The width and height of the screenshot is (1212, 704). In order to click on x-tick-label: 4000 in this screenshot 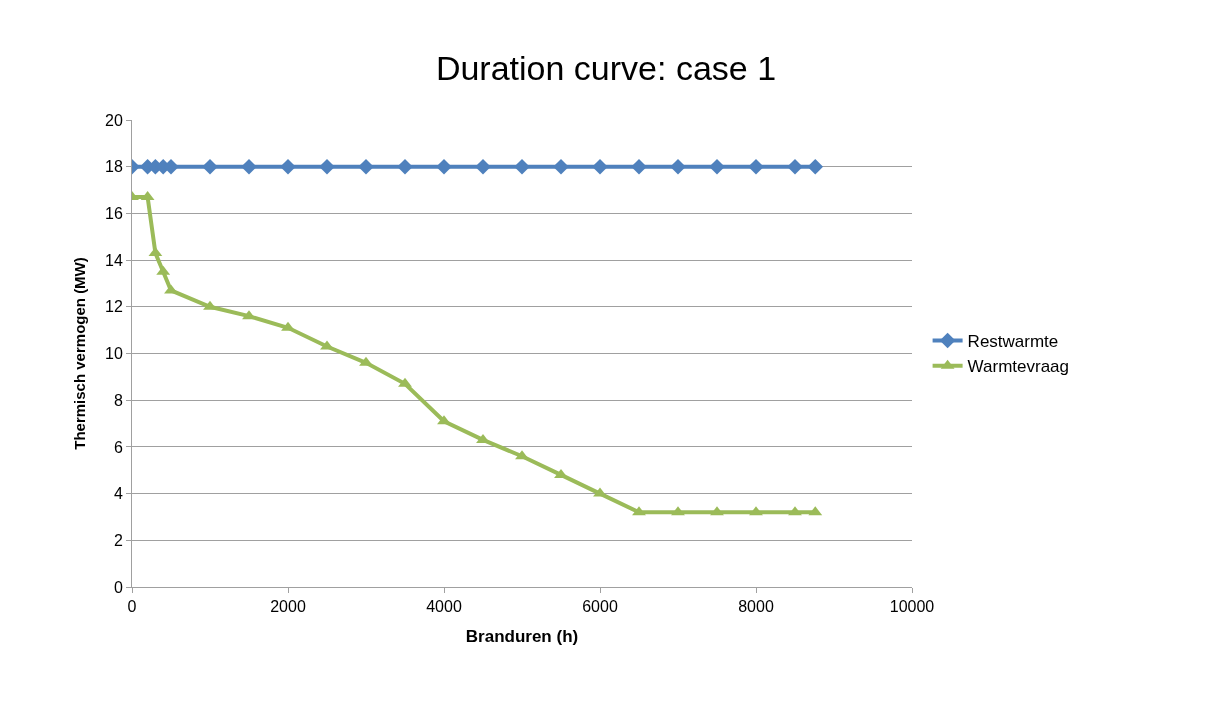, I will do `click(444, 607)`.